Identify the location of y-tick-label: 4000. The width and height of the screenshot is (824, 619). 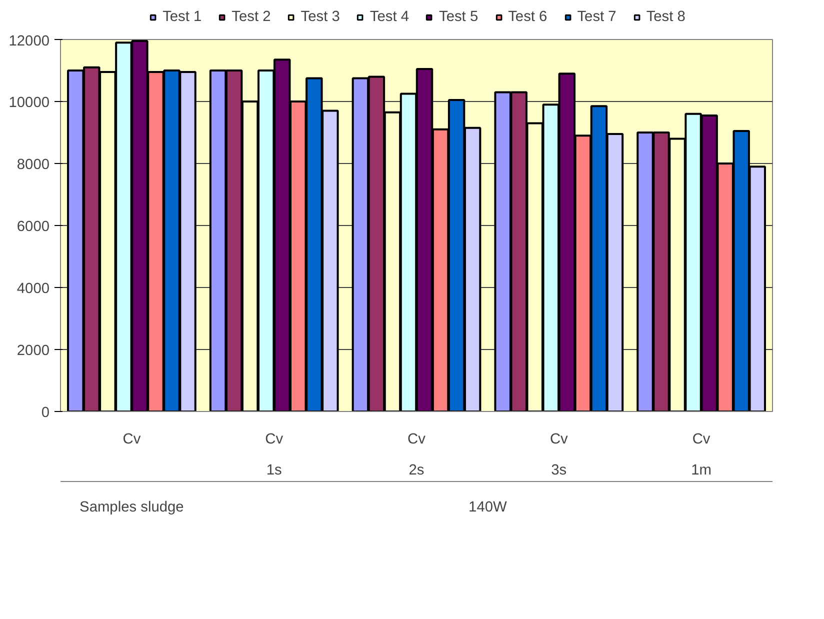
(33, 289).